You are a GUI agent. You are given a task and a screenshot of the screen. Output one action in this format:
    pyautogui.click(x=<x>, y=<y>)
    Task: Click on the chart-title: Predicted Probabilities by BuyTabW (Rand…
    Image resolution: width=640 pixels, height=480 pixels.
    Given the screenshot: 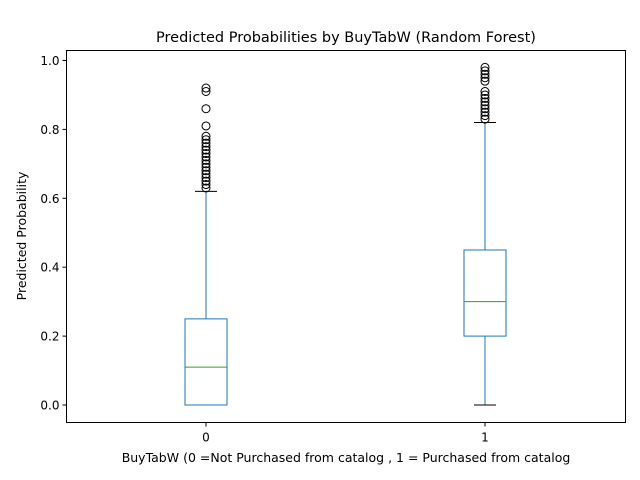 What is the action you would take?
    pyautogui.click(x=346, y=38)
    